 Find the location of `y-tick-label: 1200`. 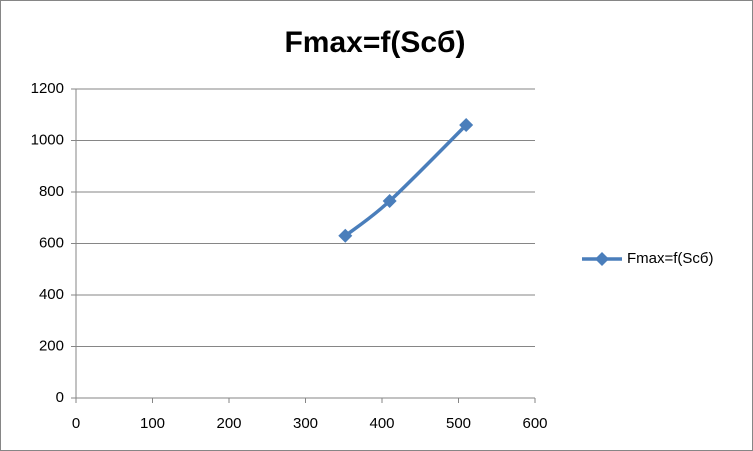

y-tick-label: 1200 is located at coordinates (47, 88).